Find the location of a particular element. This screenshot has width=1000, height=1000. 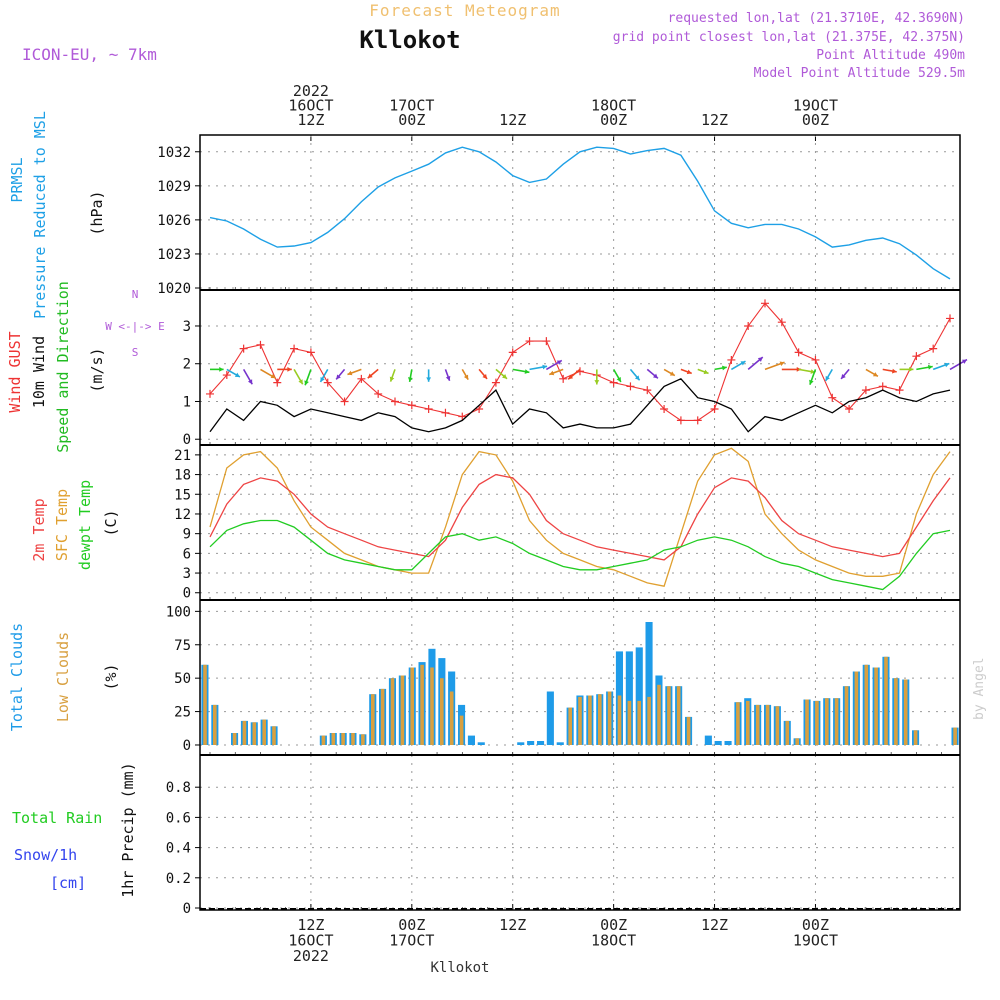

time-label-bottom: 19OCT is located at coordinates (815, 941).